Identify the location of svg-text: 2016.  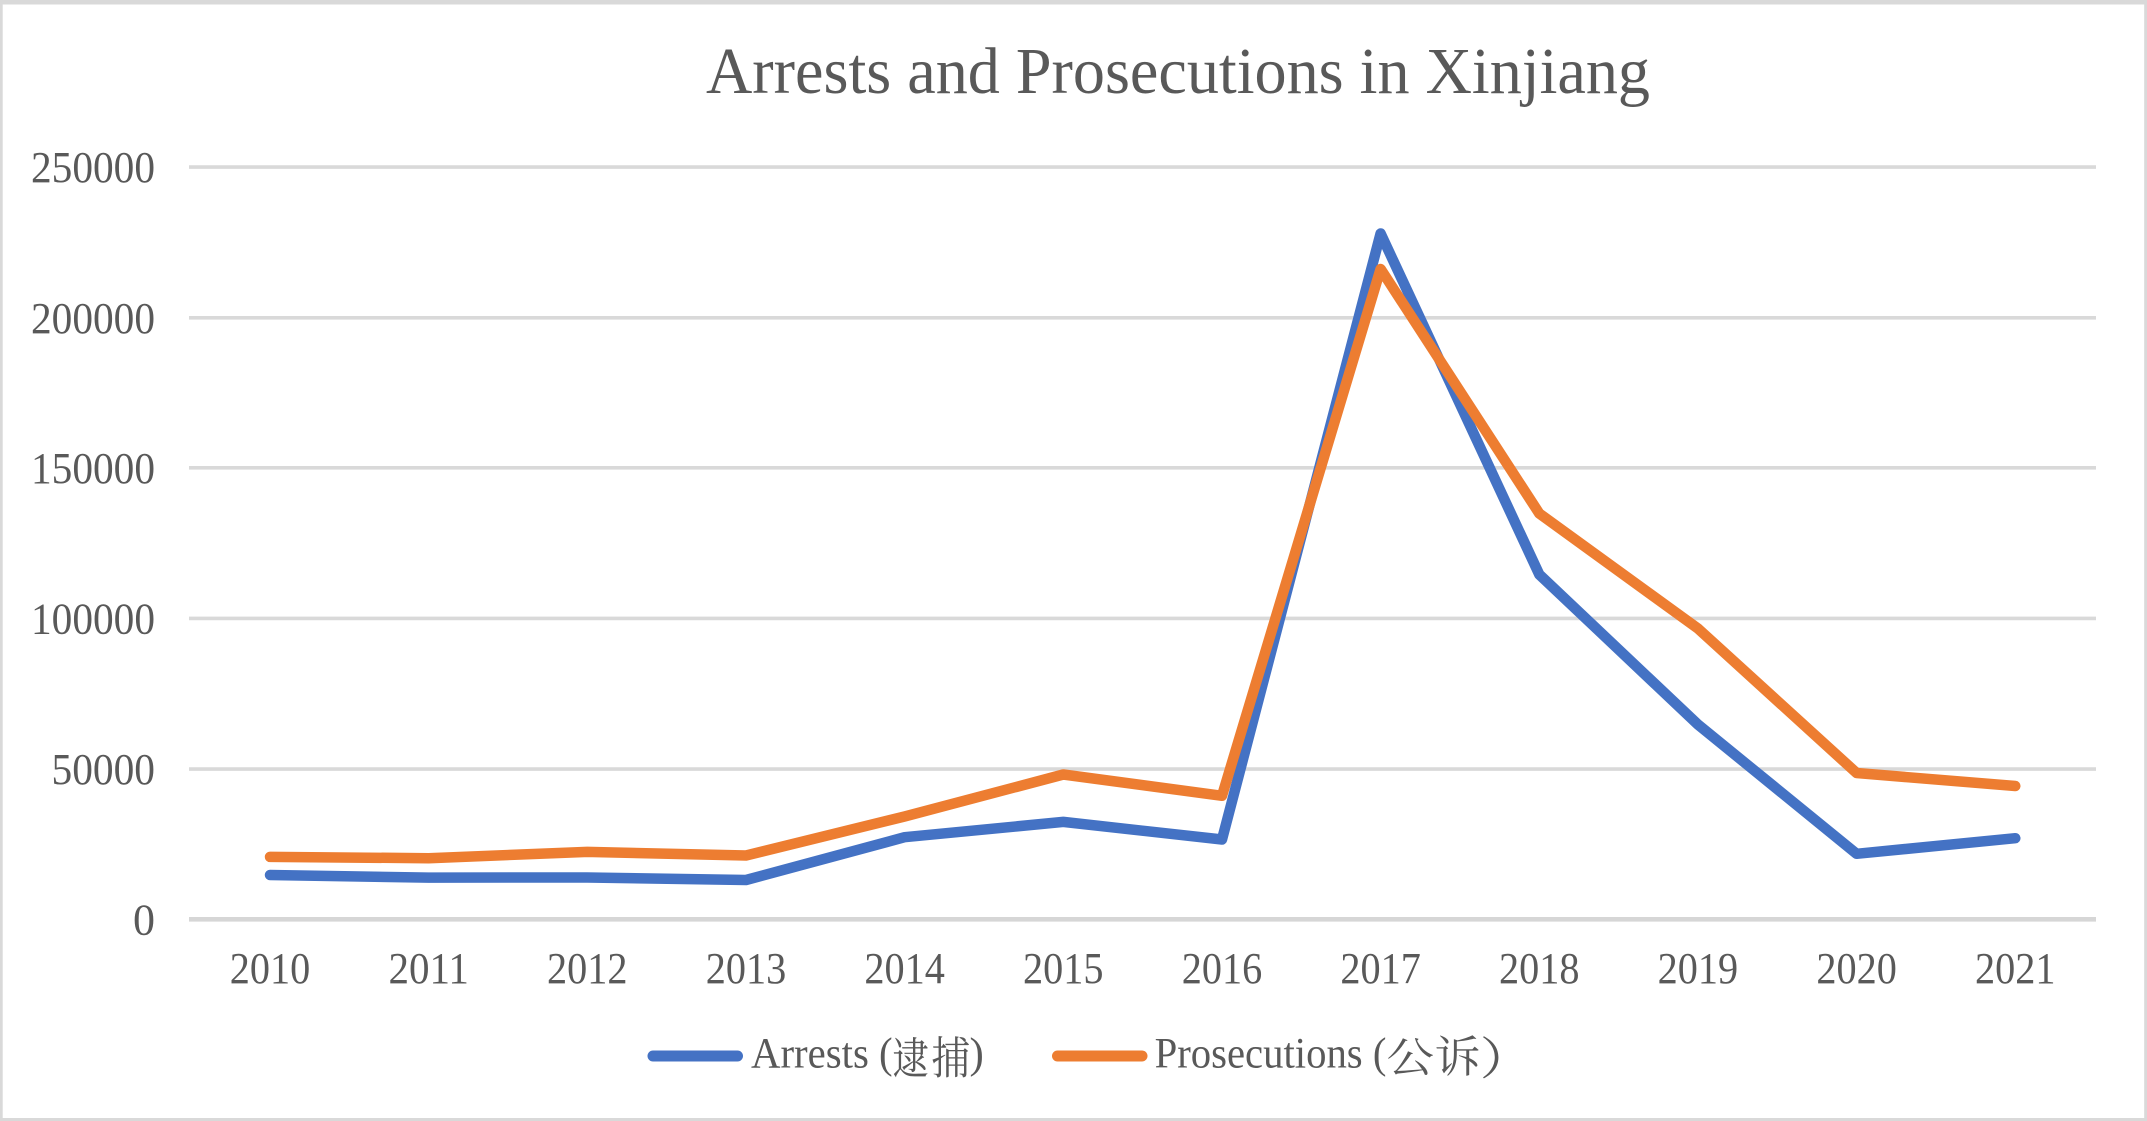
(1222, 968).